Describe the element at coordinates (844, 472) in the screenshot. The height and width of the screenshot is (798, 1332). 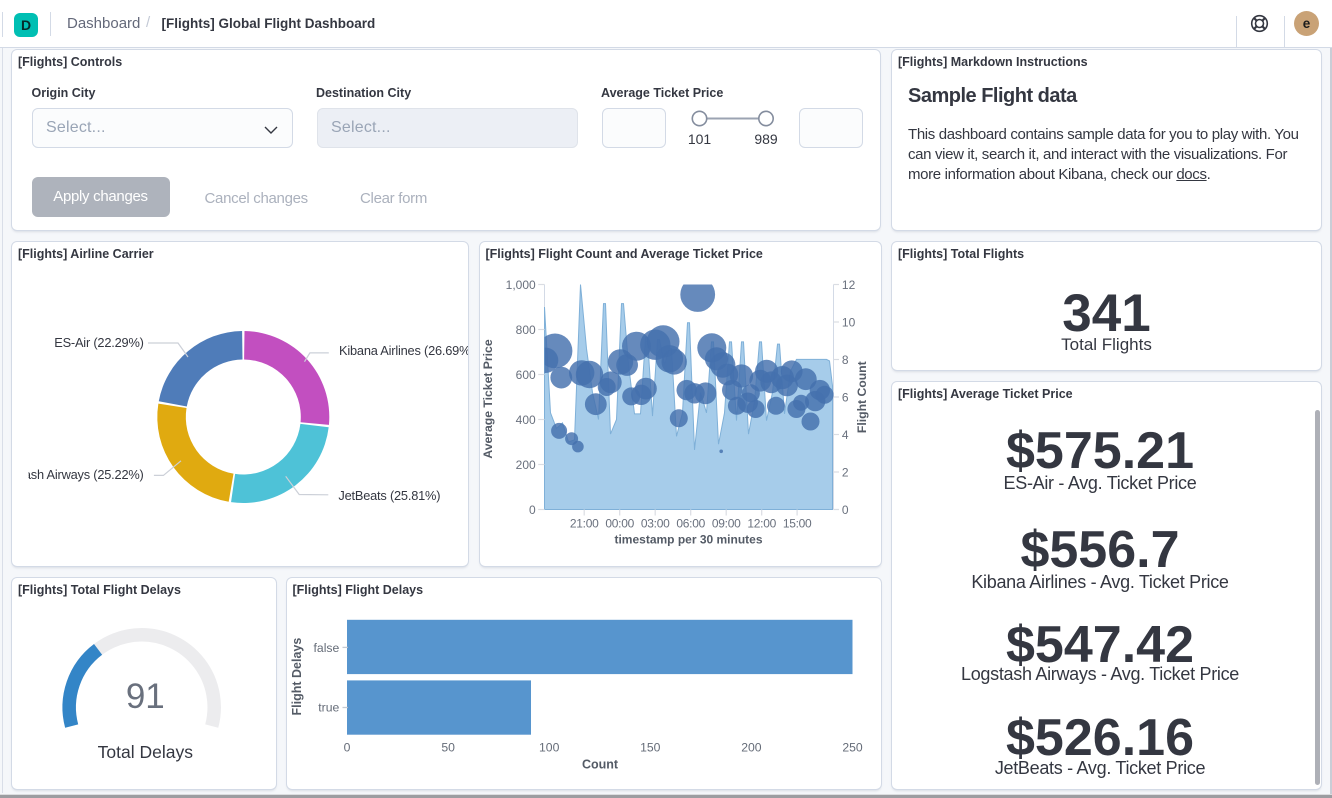
I see `svg-text: 2` at that location.